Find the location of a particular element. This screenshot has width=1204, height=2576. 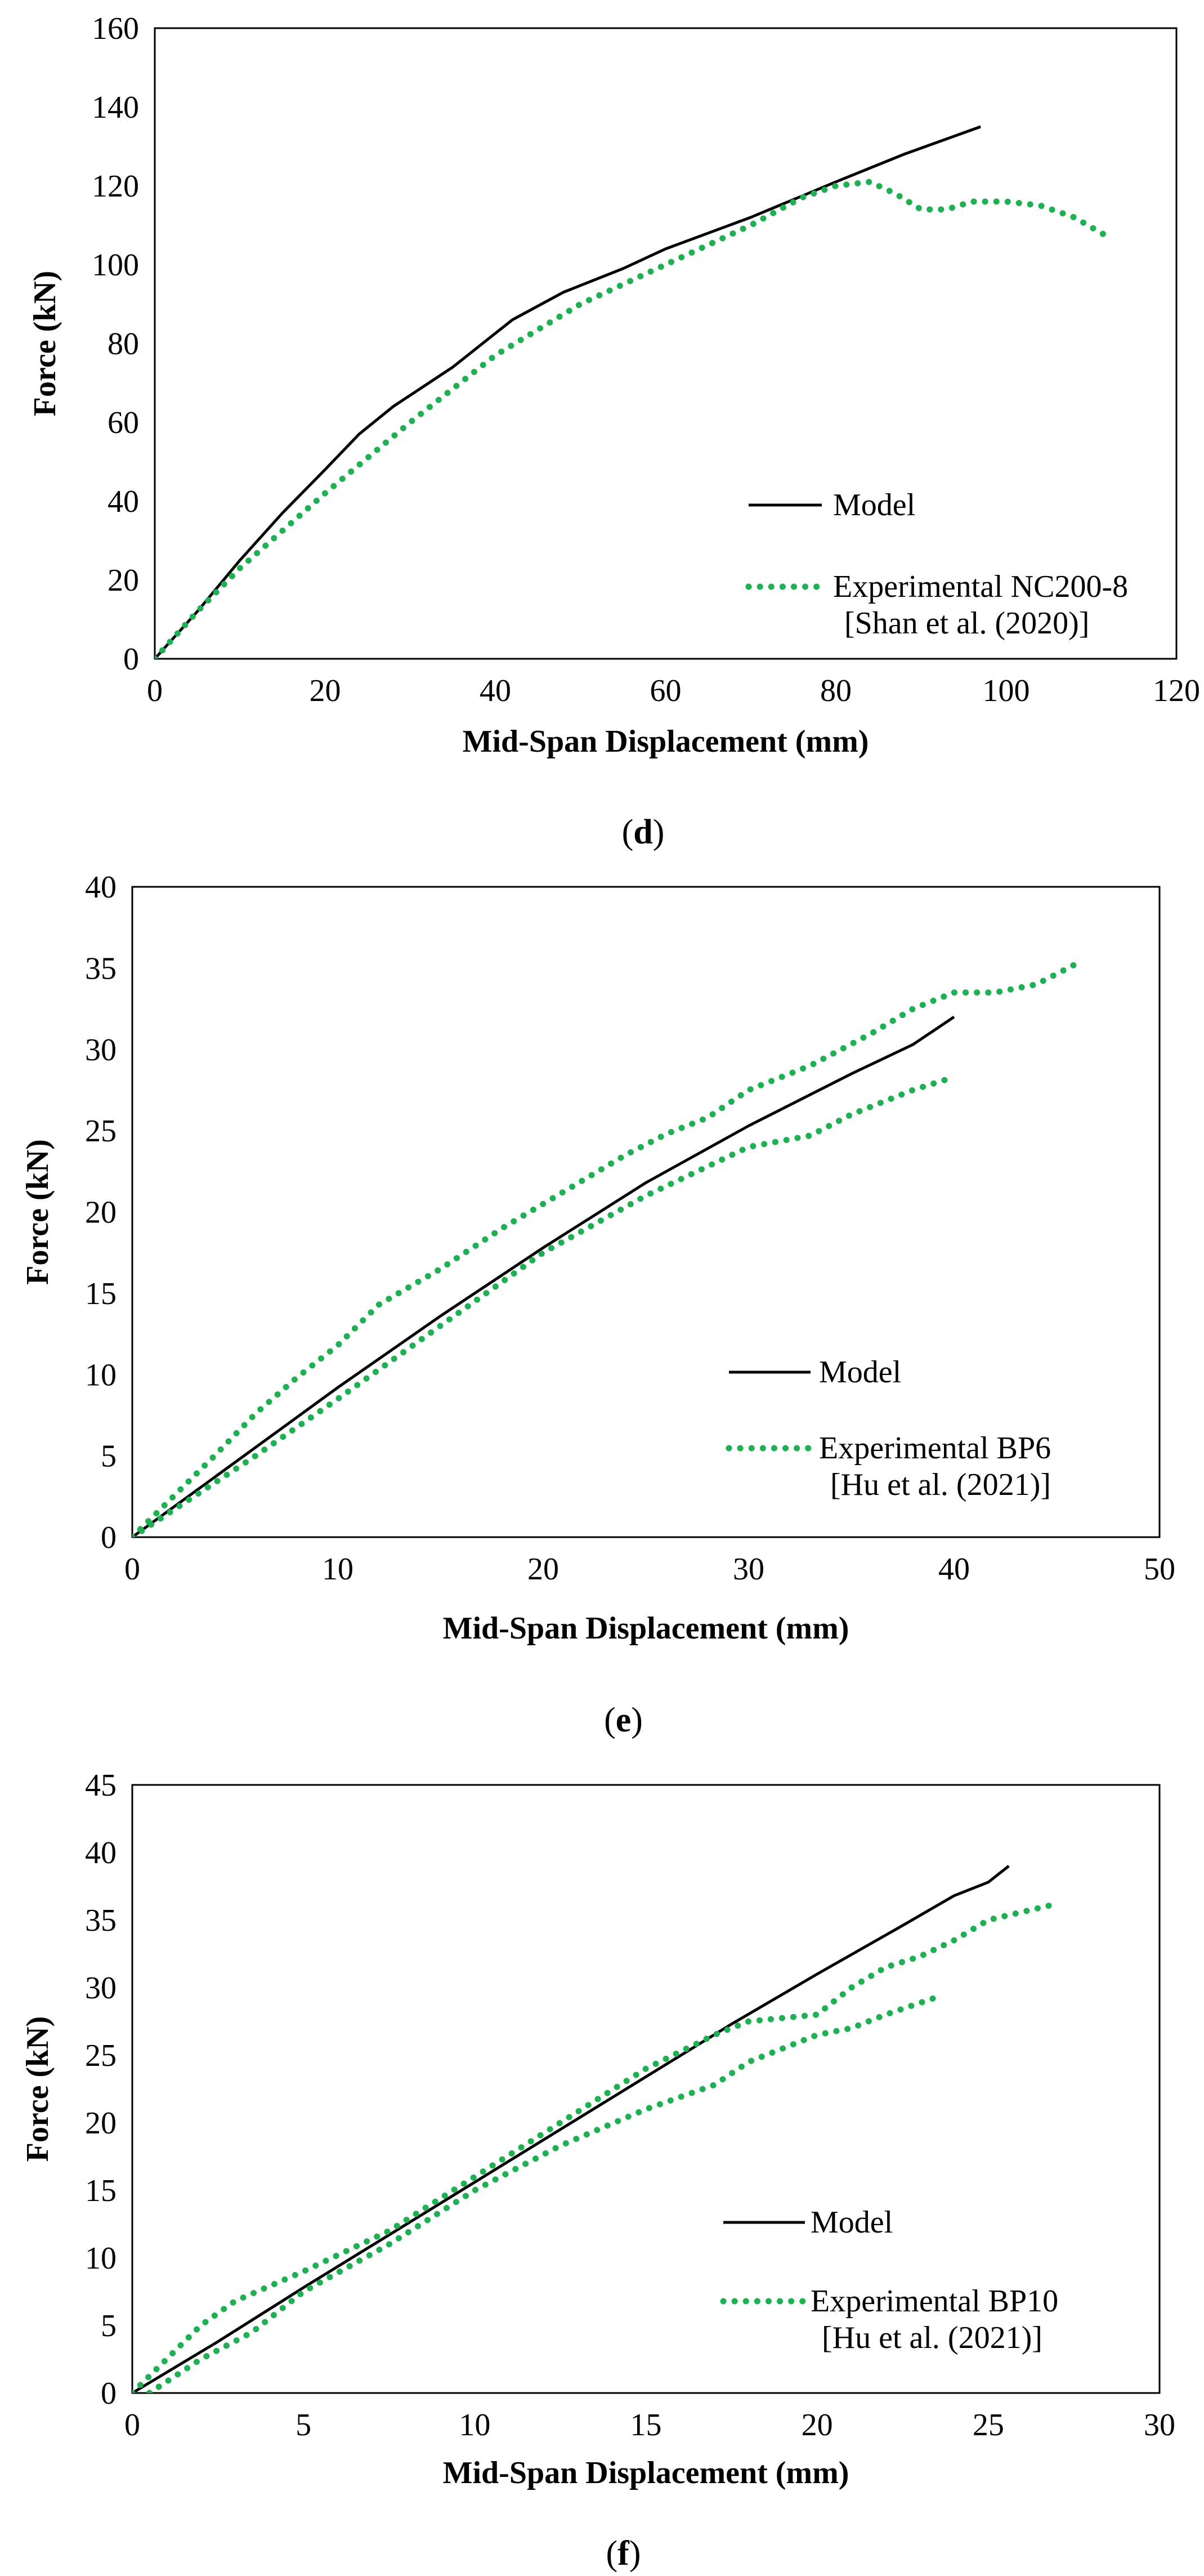

series-line-experimental-bp10 is located at coordinates (596, 2146).